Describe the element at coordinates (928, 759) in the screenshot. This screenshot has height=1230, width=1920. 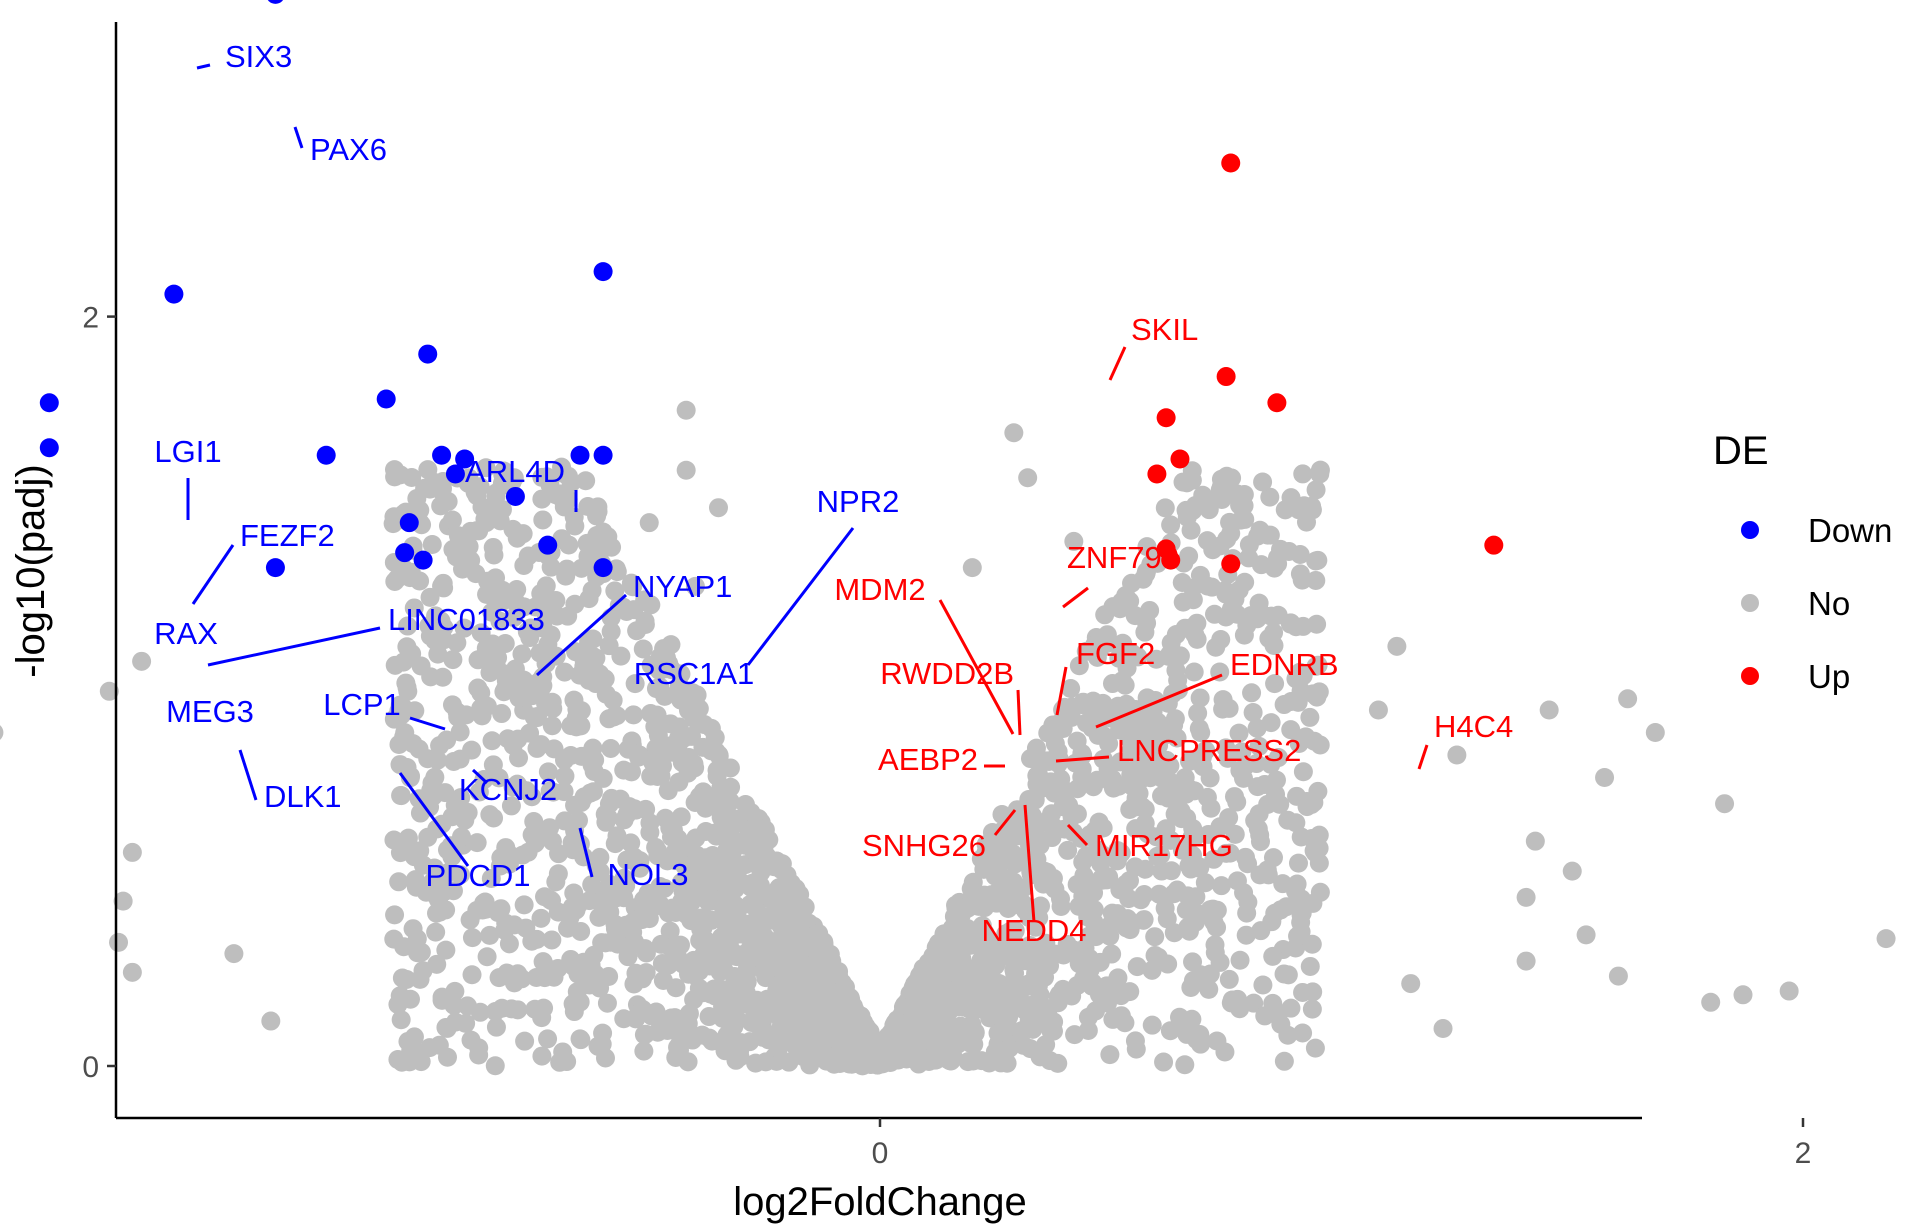
I see `gene-label-aebp2: AEBP2` at that location.